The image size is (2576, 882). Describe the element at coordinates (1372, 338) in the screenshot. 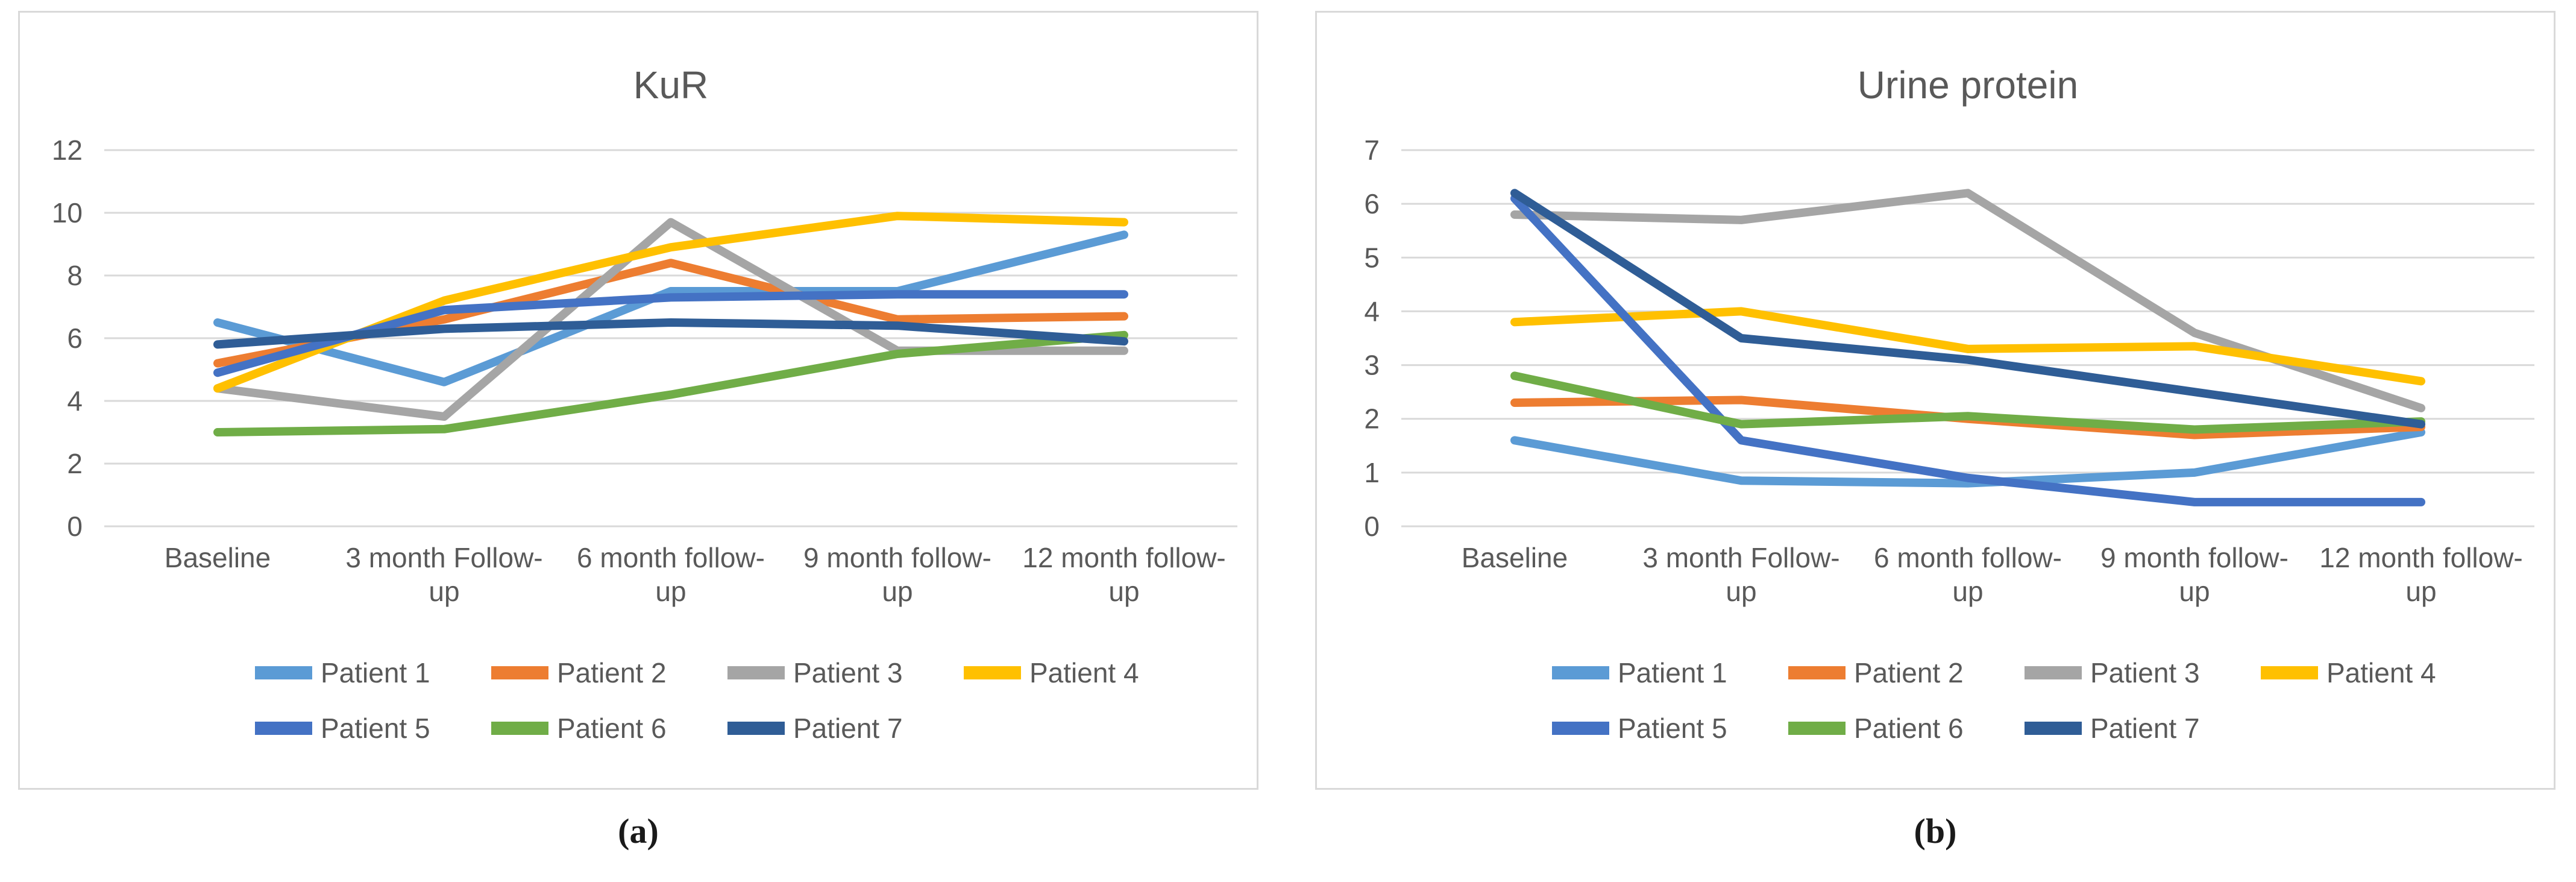

I see `y-axis-tick-labels: 0 1 2 3 4 5 6 7` at that location.